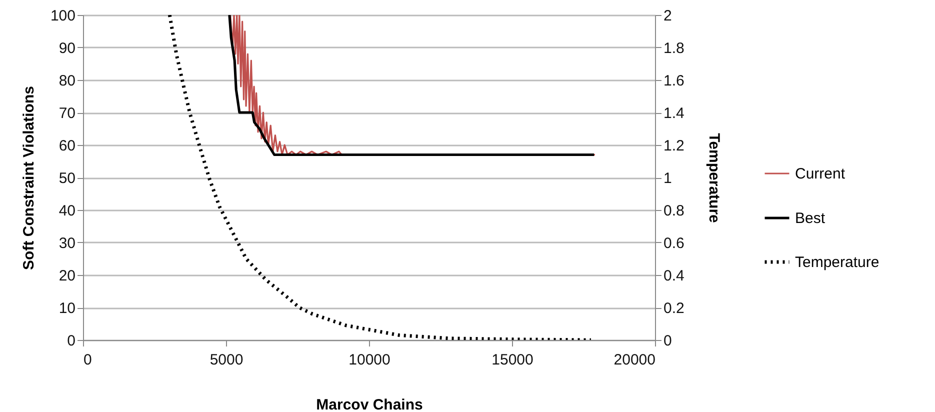 This screenshot has width=935, height=412. What do you see at coordinates (71, 341) in the screenshot?
I see `y-tick-label: 0` at bounding box center [71, 341].